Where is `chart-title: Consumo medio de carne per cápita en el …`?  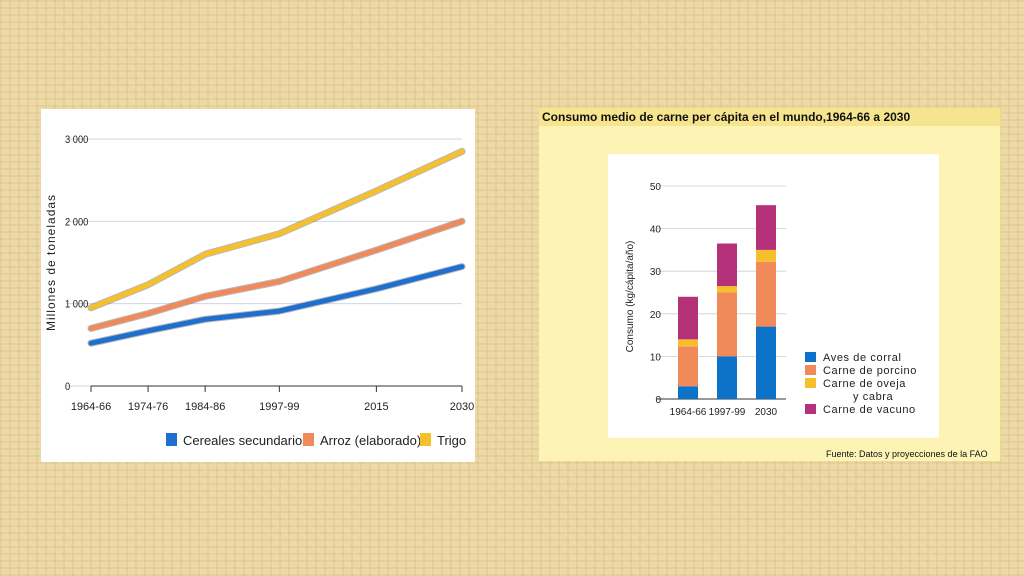
chart-title: Consumo medio de carne per cápita en el … is located at coordinates (726, 117).